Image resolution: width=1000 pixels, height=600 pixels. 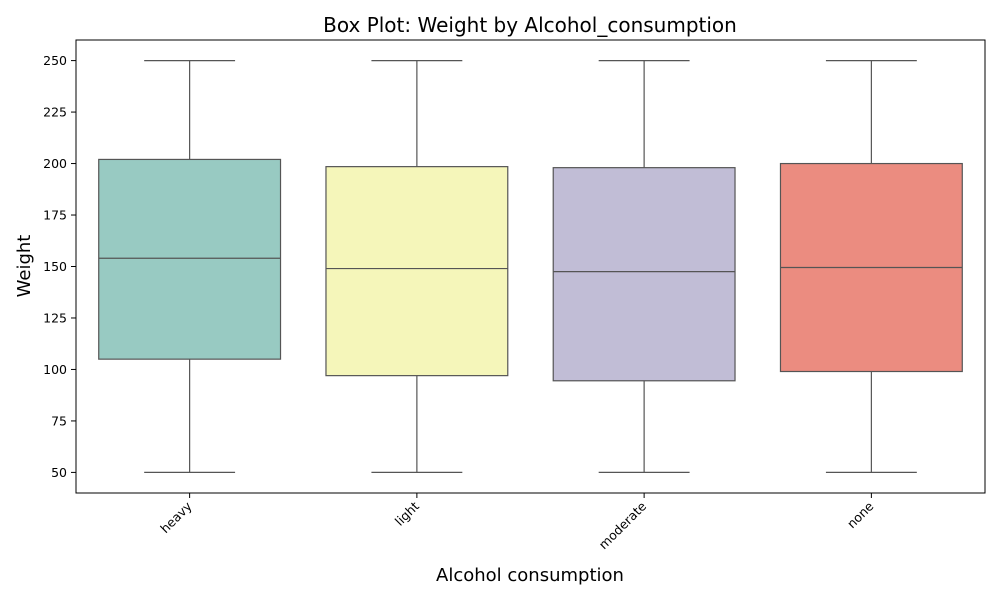 I want to click on y-tick-label: 225, so click(x=55, y=112).